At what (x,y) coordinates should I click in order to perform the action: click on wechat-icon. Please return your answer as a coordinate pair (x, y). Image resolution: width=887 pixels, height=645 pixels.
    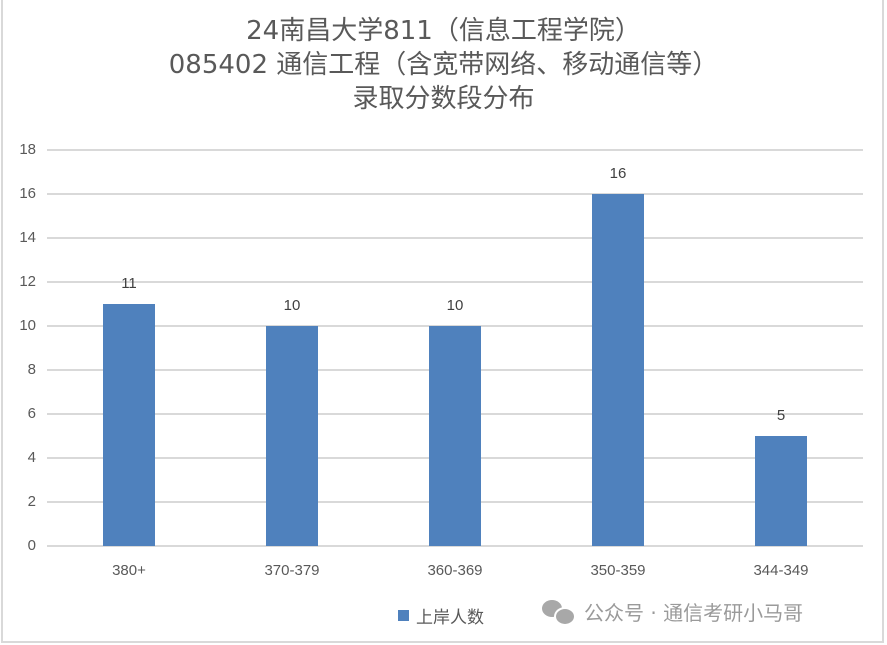
    Looking at the image, I should click on (559, 612).